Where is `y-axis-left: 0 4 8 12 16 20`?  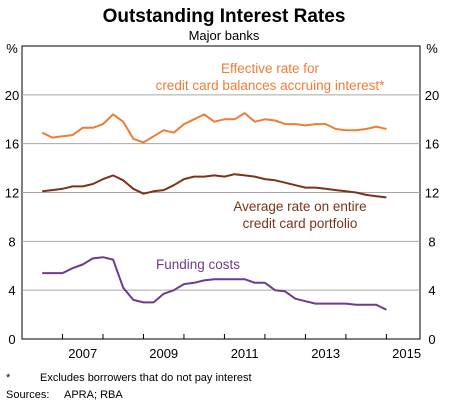 y-axis-left: 0 4 8 12 16 20 is located at coordinates (12, 217).